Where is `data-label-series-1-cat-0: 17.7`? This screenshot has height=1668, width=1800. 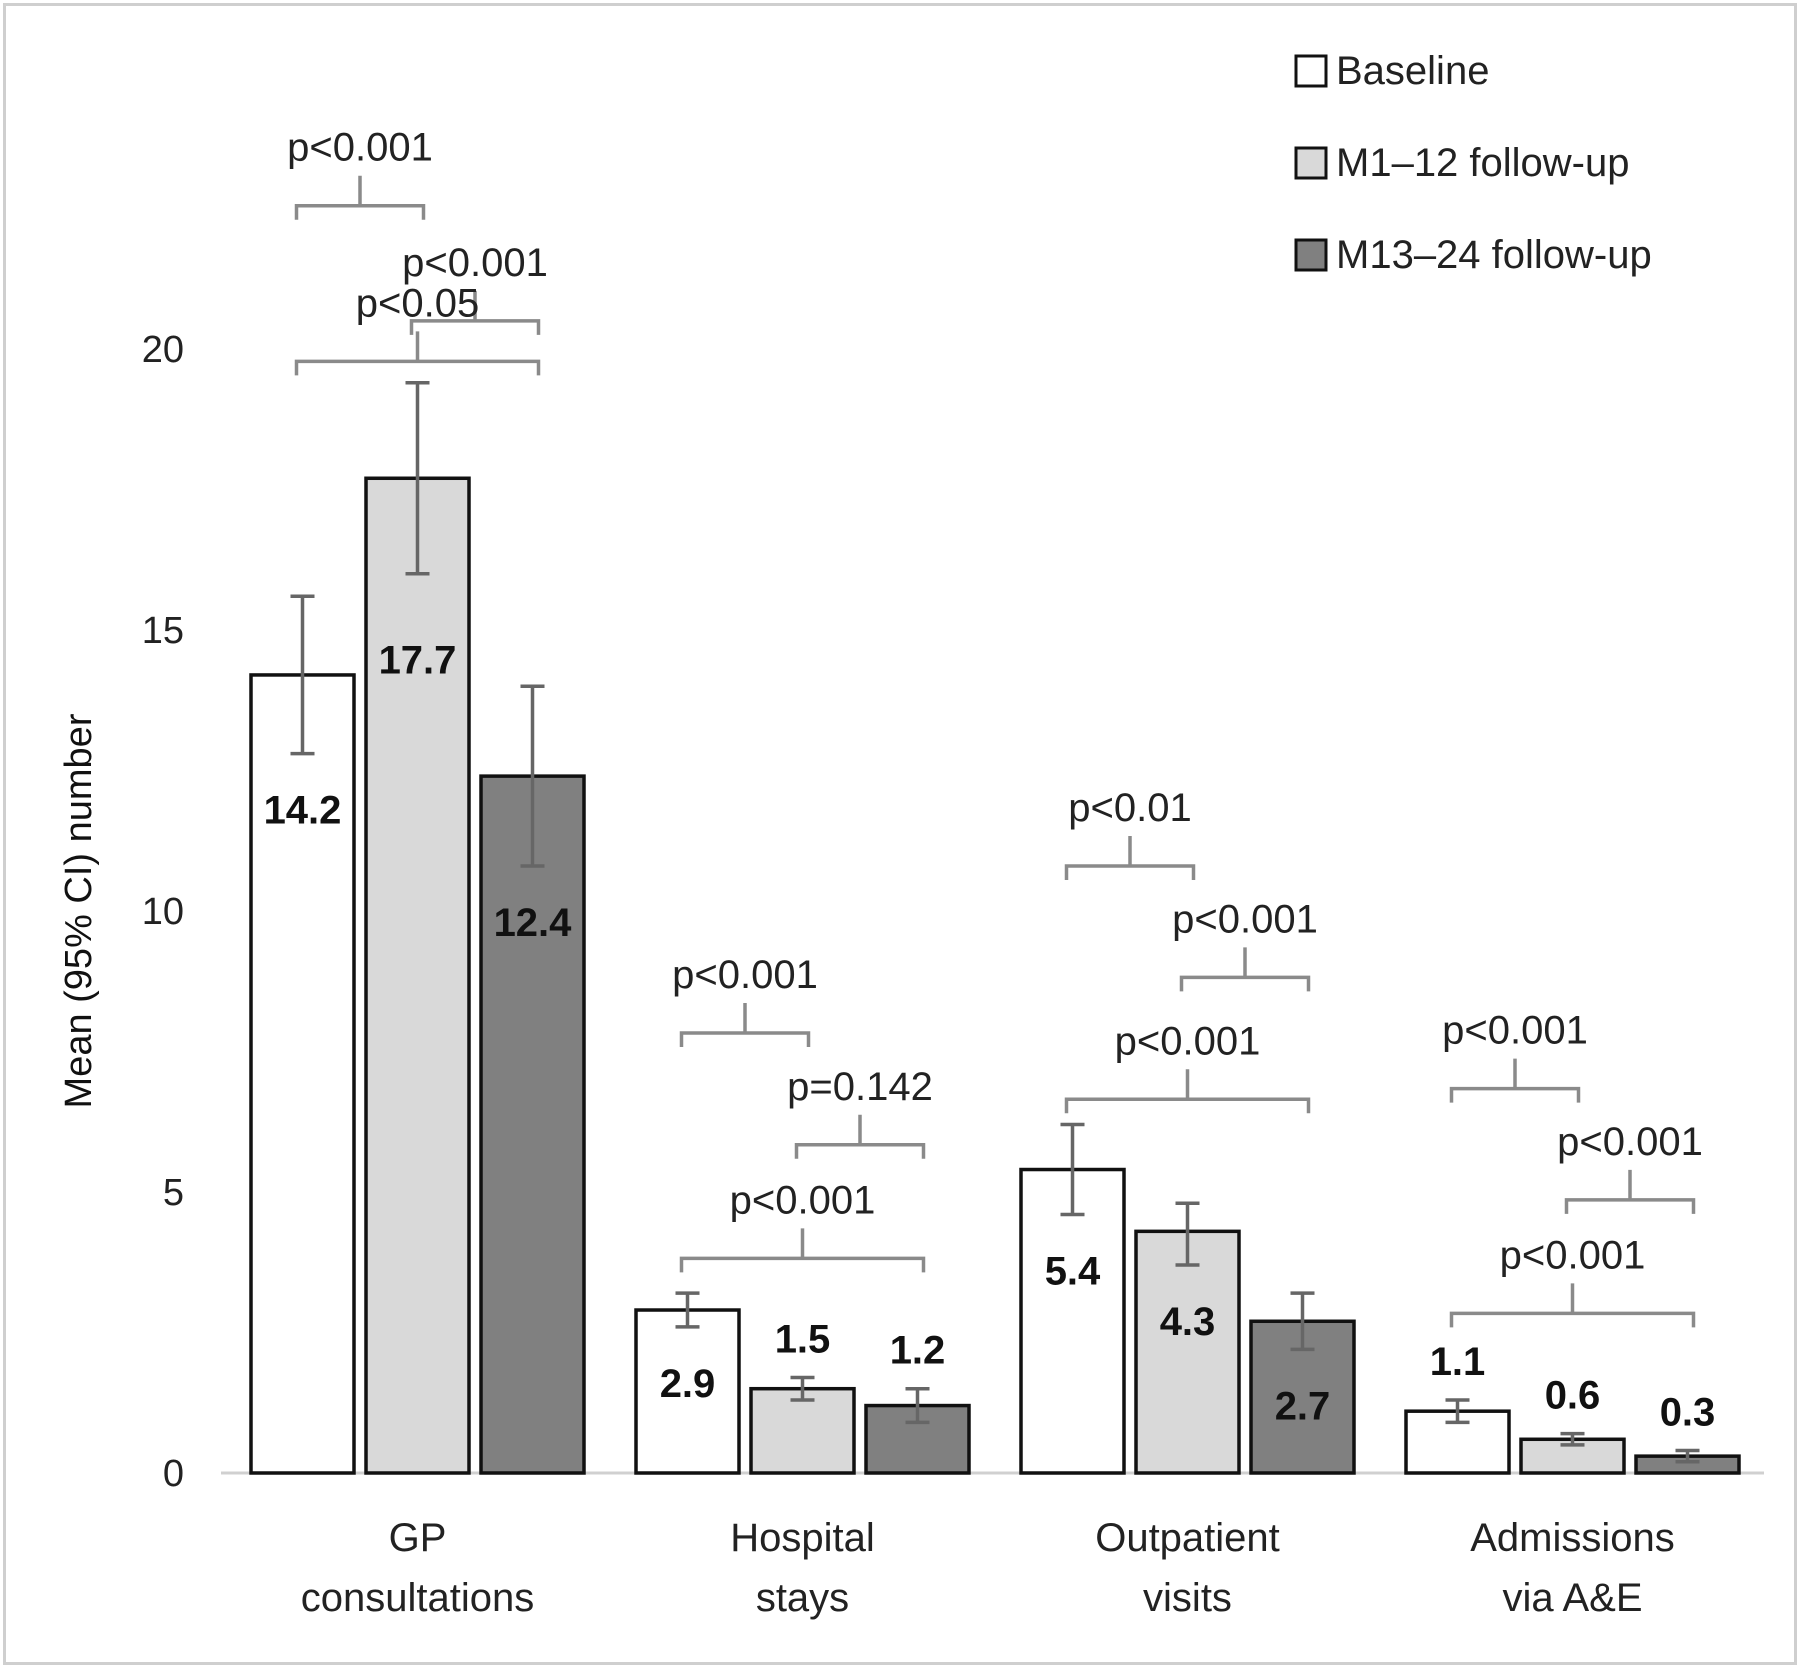
data-label-series-1-cat-0: 17.7 is located at coordinates (418, 660).